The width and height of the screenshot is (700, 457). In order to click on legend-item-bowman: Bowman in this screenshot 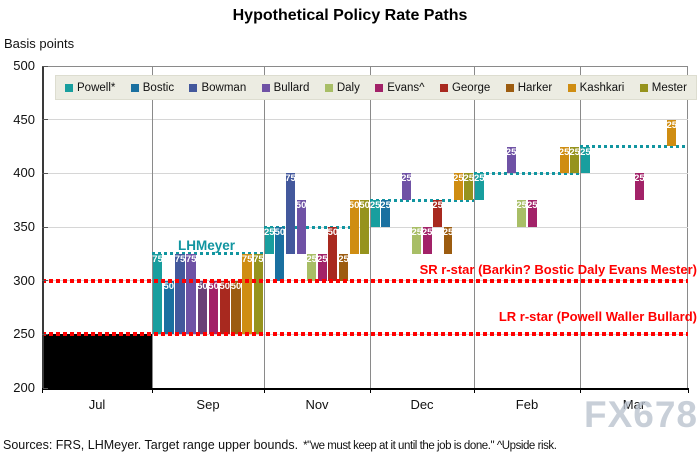, I will do `click(217, 88)`.